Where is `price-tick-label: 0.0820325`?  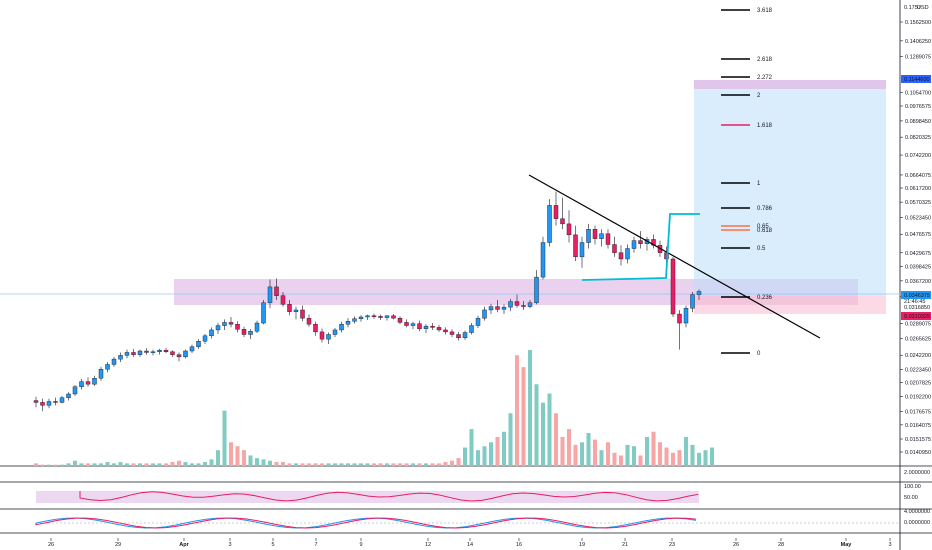
price-tick-label: 0.0820325 is located at coordinates (918, 138).